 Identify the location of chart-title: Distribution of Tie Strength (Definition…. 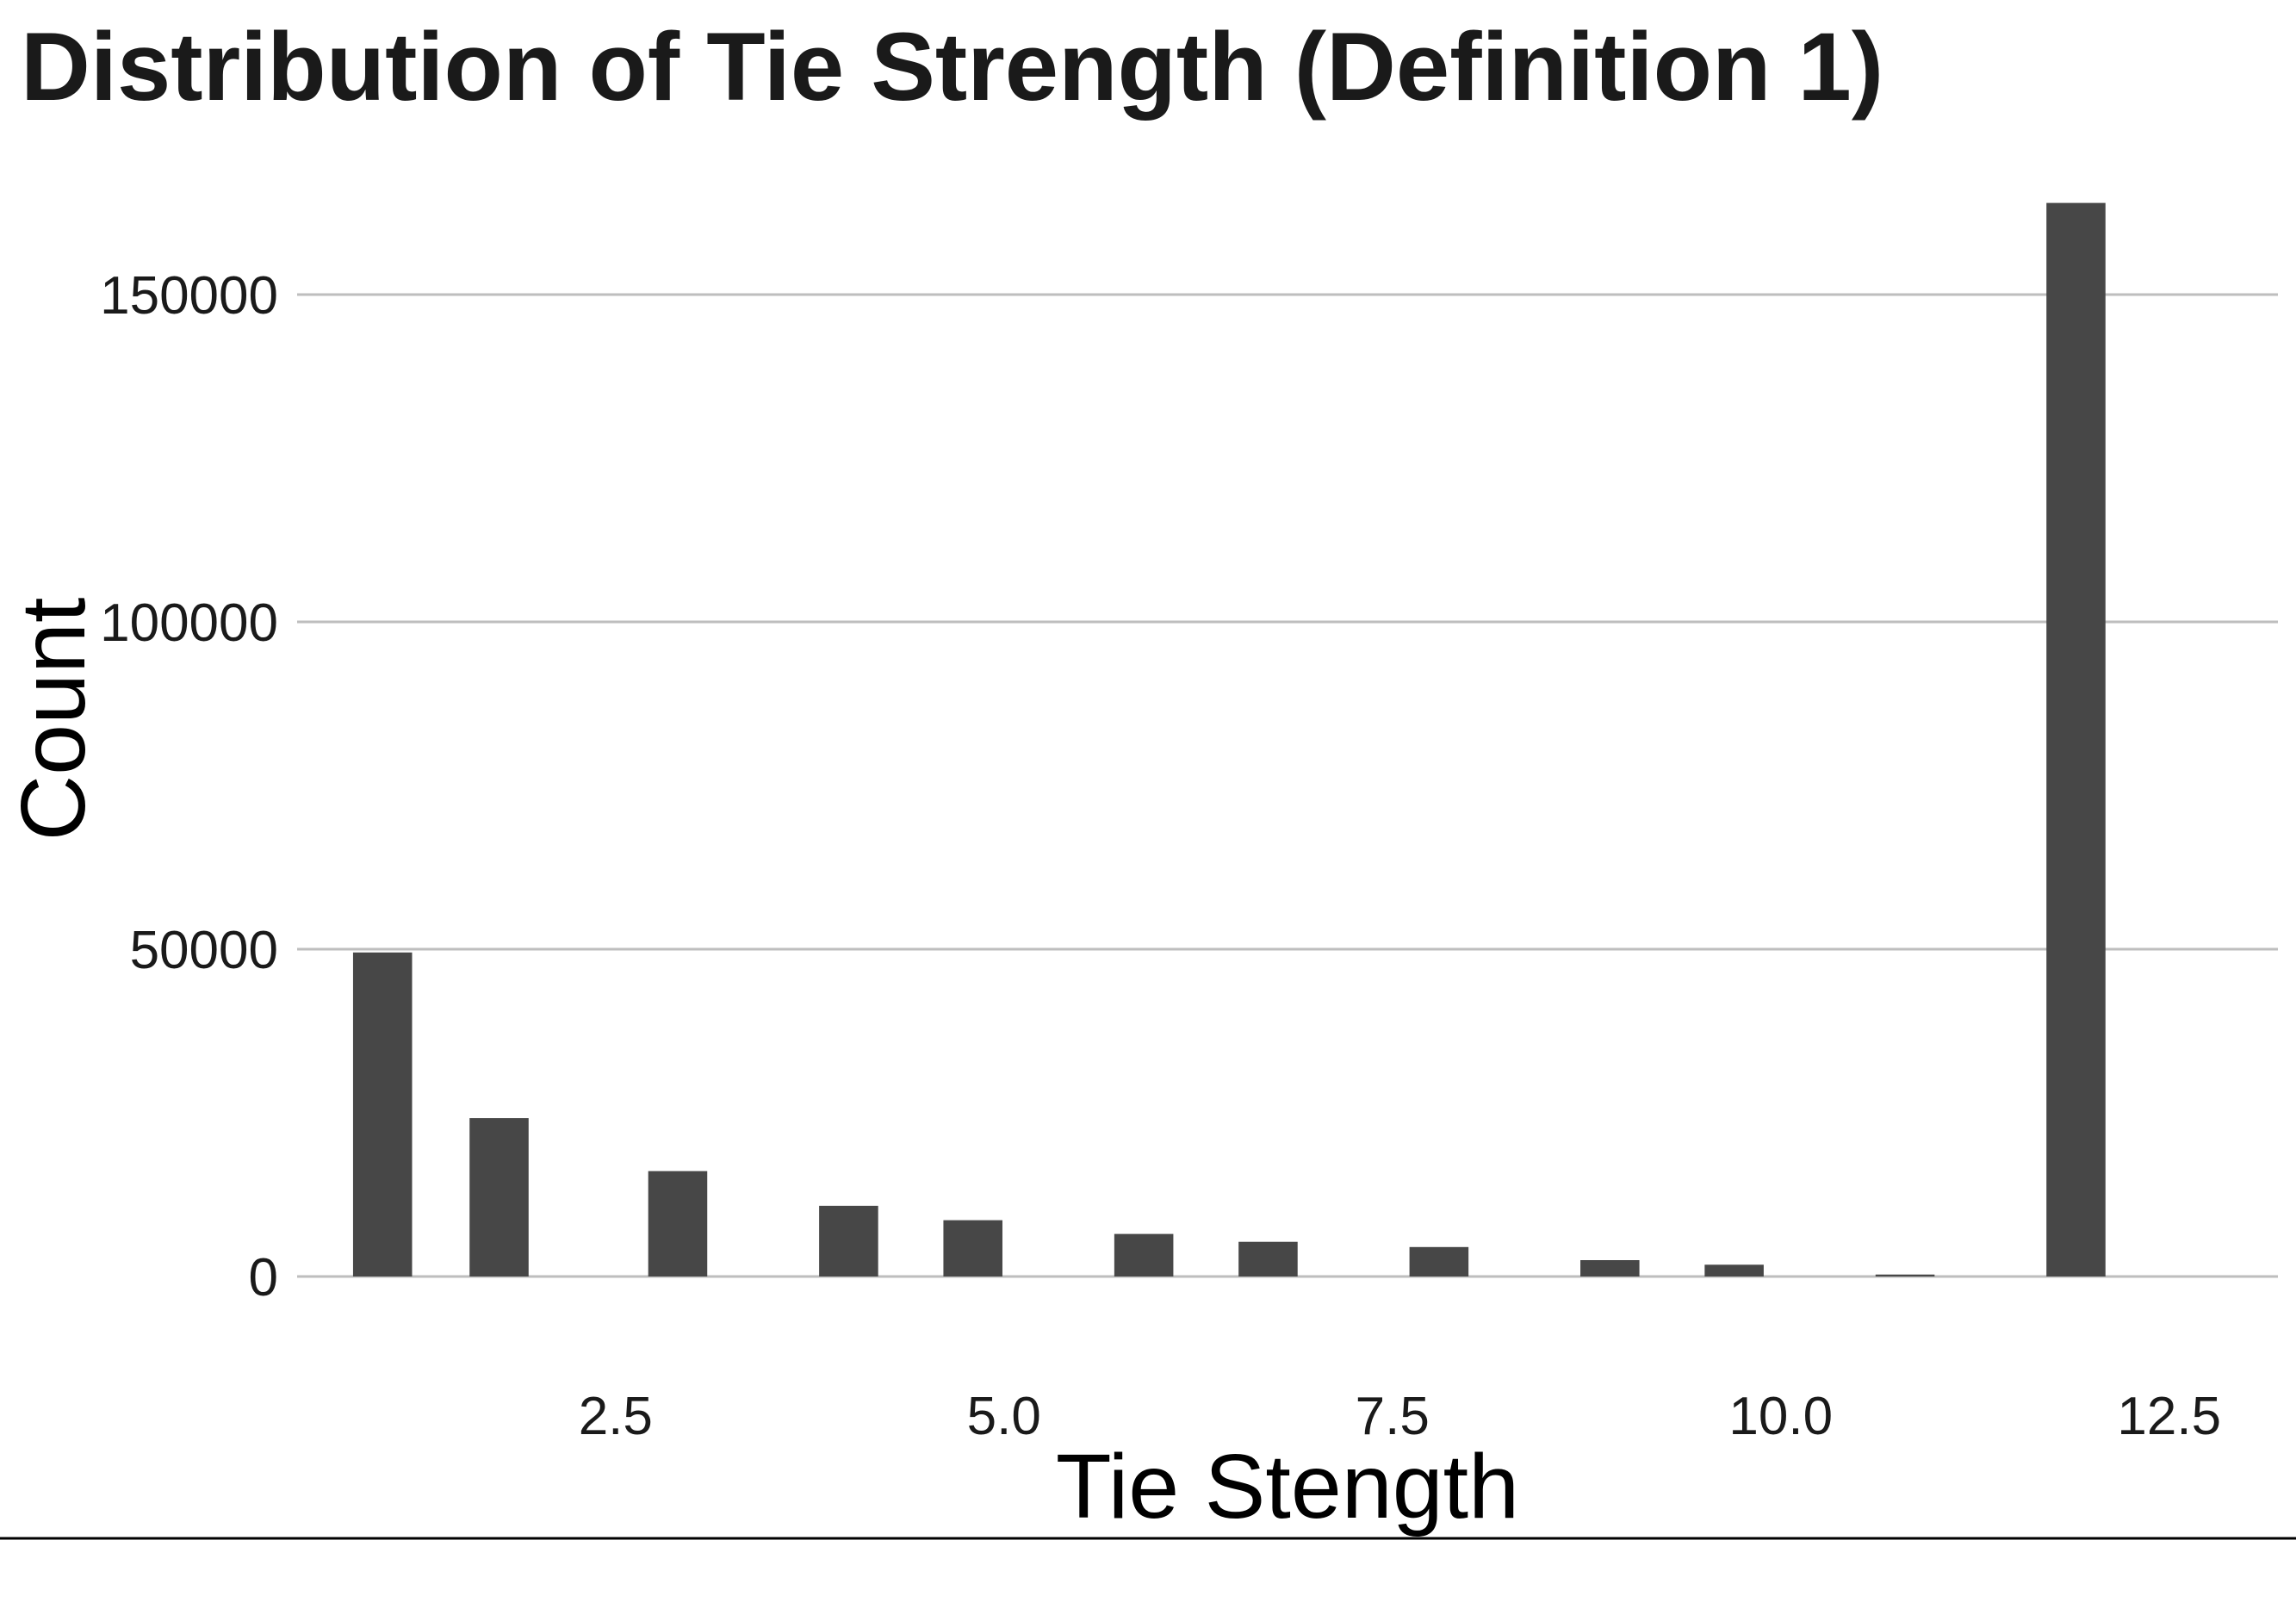
(952, 67).